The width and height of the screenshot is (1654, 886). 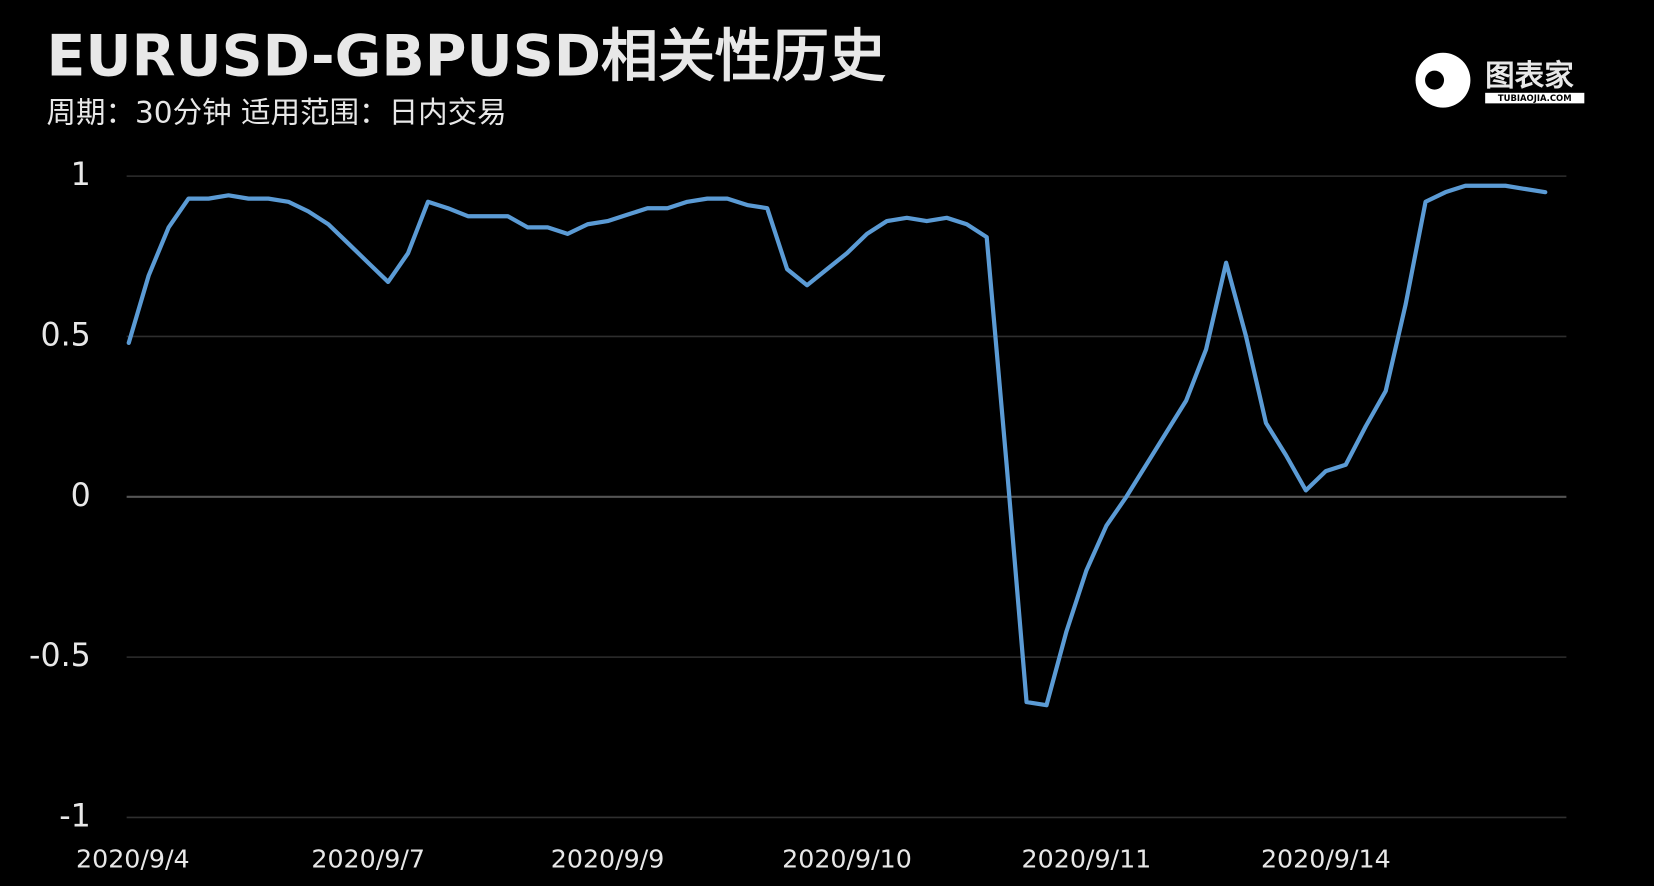 What do you see at coordinates (847, 859) in the screenshot?
I see `x-tick-label: 2020/9/10` at bounding box center [847, 859].